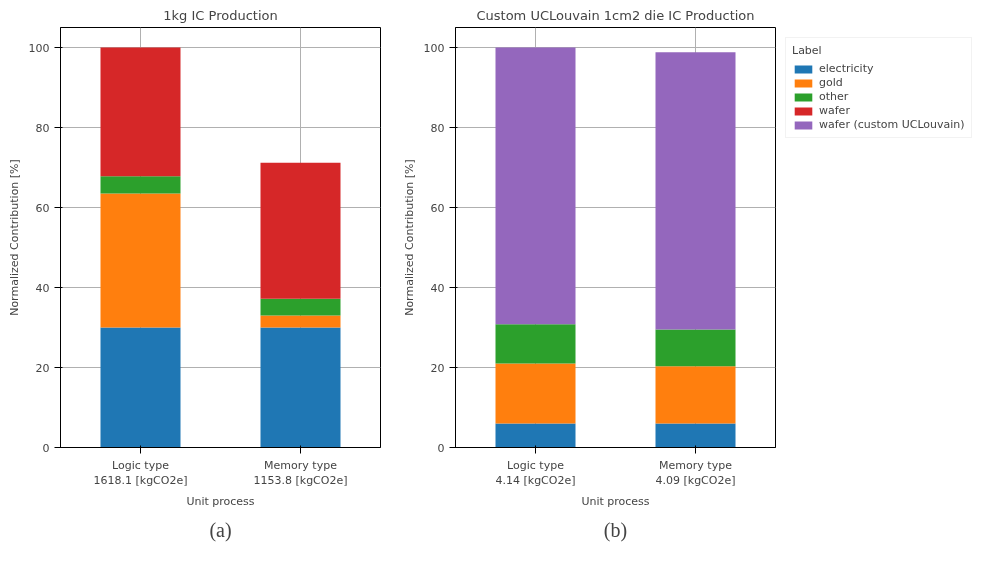  Describe the element at coordinates (892, 124) in the screenshot. I see `legend-label: wafer (custom UCLouvain)` at that location.